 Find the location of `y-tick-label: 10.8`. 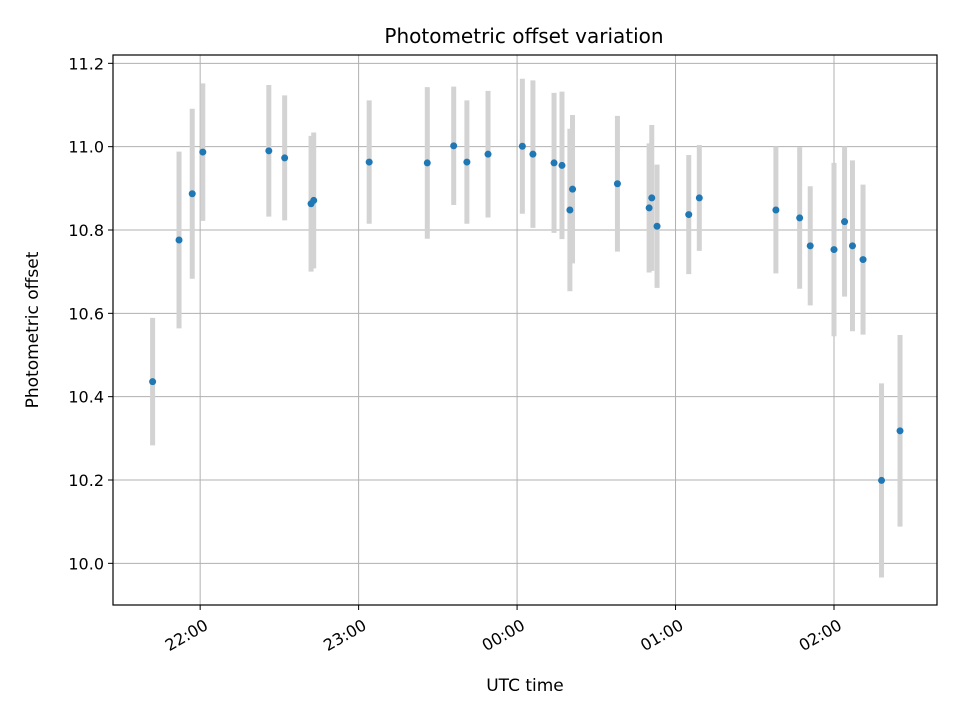

y-tick-label: 10.8 is located at coordinates (86, 230).